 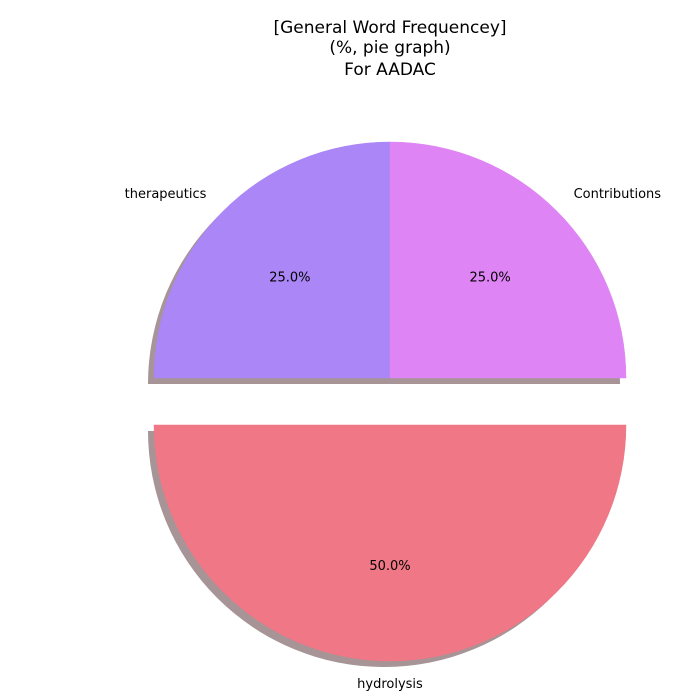 I want to click on chart-title-line-1: [General Word Frequencey], so click(x=390, y=28).